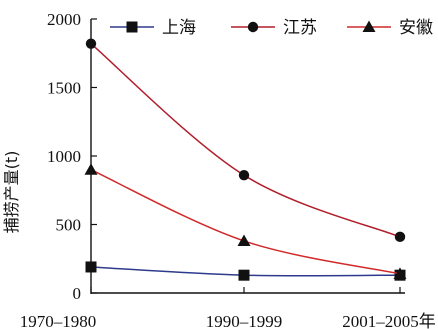 The image size is (438, 329). I want to click on legend-item: 上海, so click(153, 28).